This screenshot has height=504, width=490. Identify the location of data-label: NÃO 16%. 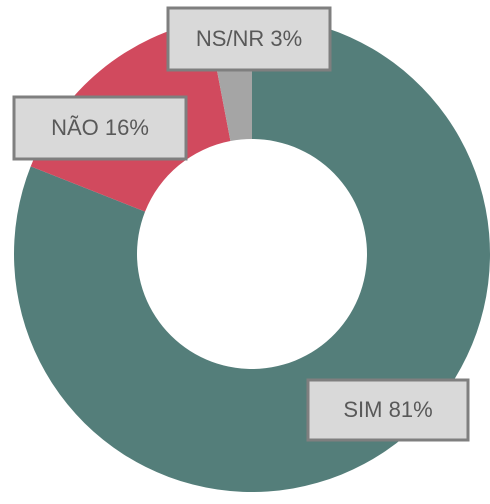
(100, 127).